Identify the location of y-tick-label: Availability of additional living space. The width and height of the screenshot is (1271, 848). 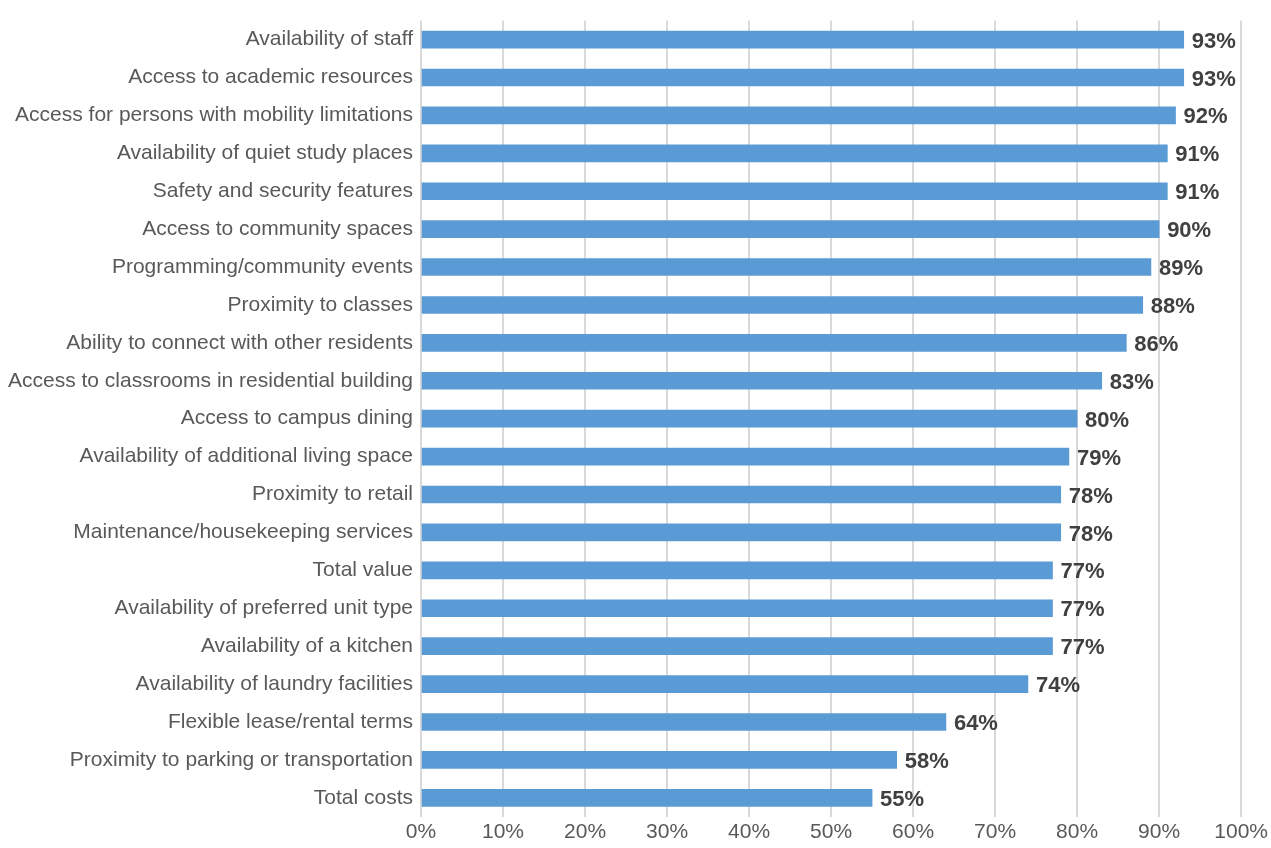
(246, 455).